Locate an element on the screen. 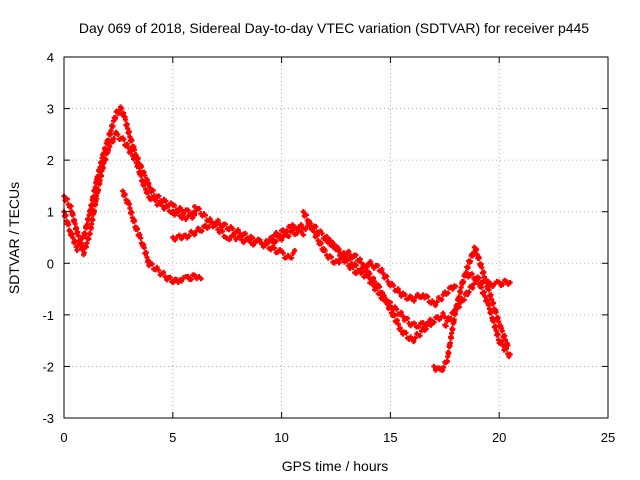  x-tick-label: 15 is located at coordinates (390, 437).